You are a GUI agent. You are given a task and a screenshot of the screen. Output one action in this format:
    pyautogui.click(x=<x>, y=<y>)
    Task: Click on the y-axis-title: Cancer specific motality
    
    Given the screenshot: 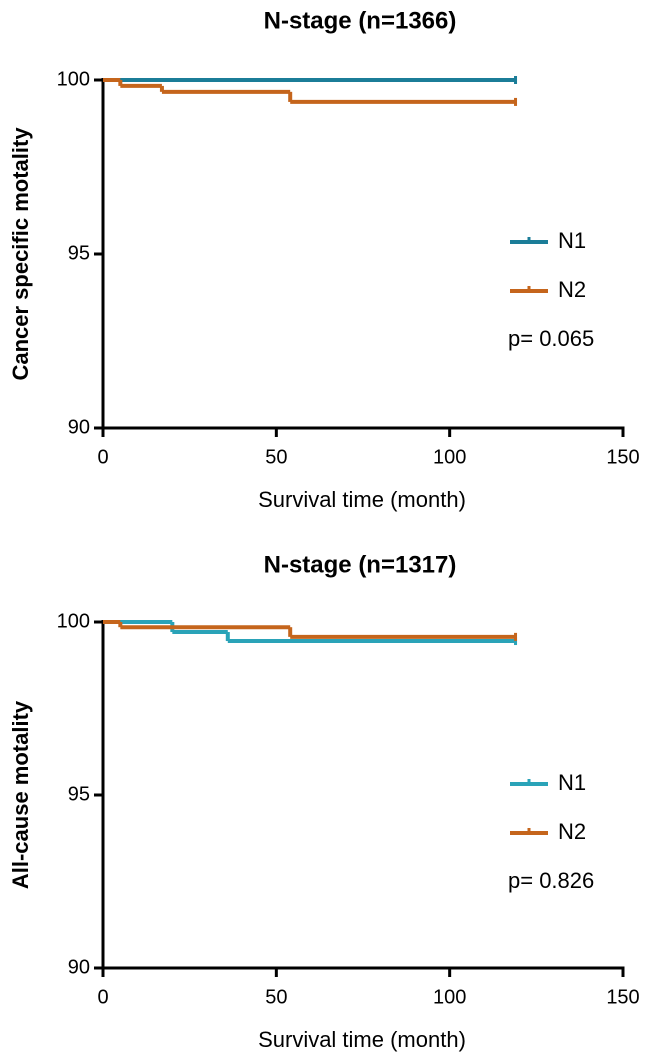 What is the action you would take?
    pyautogui.click(x=20, y=254)
    